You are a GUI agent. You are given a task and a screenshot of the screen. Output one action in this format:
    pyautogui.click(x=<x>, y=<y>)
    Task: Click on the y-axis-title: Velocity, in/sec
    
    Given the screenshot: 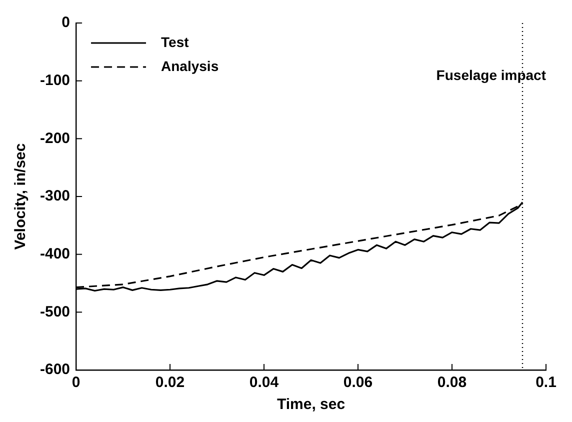 What is the action you would take?
    pyautogui.click(x=21, y=196)
    